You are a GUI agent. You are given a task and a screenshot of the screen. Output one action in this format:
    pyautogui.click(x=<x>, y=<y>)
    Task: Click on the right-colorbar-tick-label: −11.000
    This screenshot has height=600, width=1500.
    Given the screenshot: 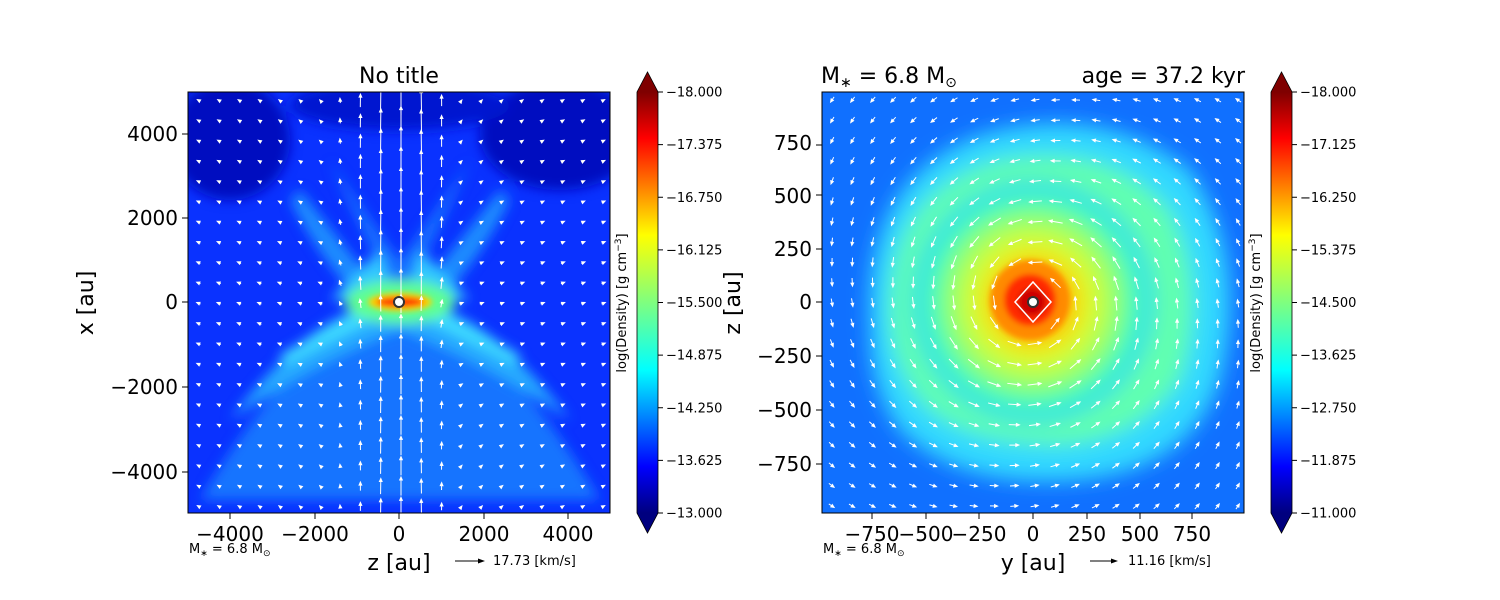 What is the action you would take?
    pyautogui.click(x=1328, y=514)
    